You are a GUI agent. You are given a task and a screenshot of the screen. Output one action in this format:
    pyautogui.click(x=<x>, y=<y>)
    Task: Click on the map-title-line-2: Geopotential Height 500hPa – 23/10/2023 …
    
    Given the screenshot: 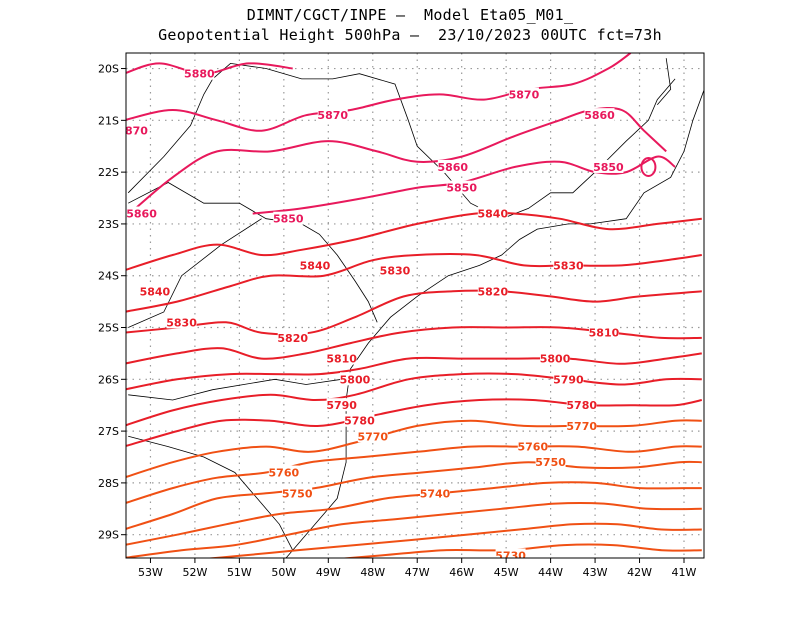 What is the action you would take?
    pyautogui.click(x=410, y=35)
    